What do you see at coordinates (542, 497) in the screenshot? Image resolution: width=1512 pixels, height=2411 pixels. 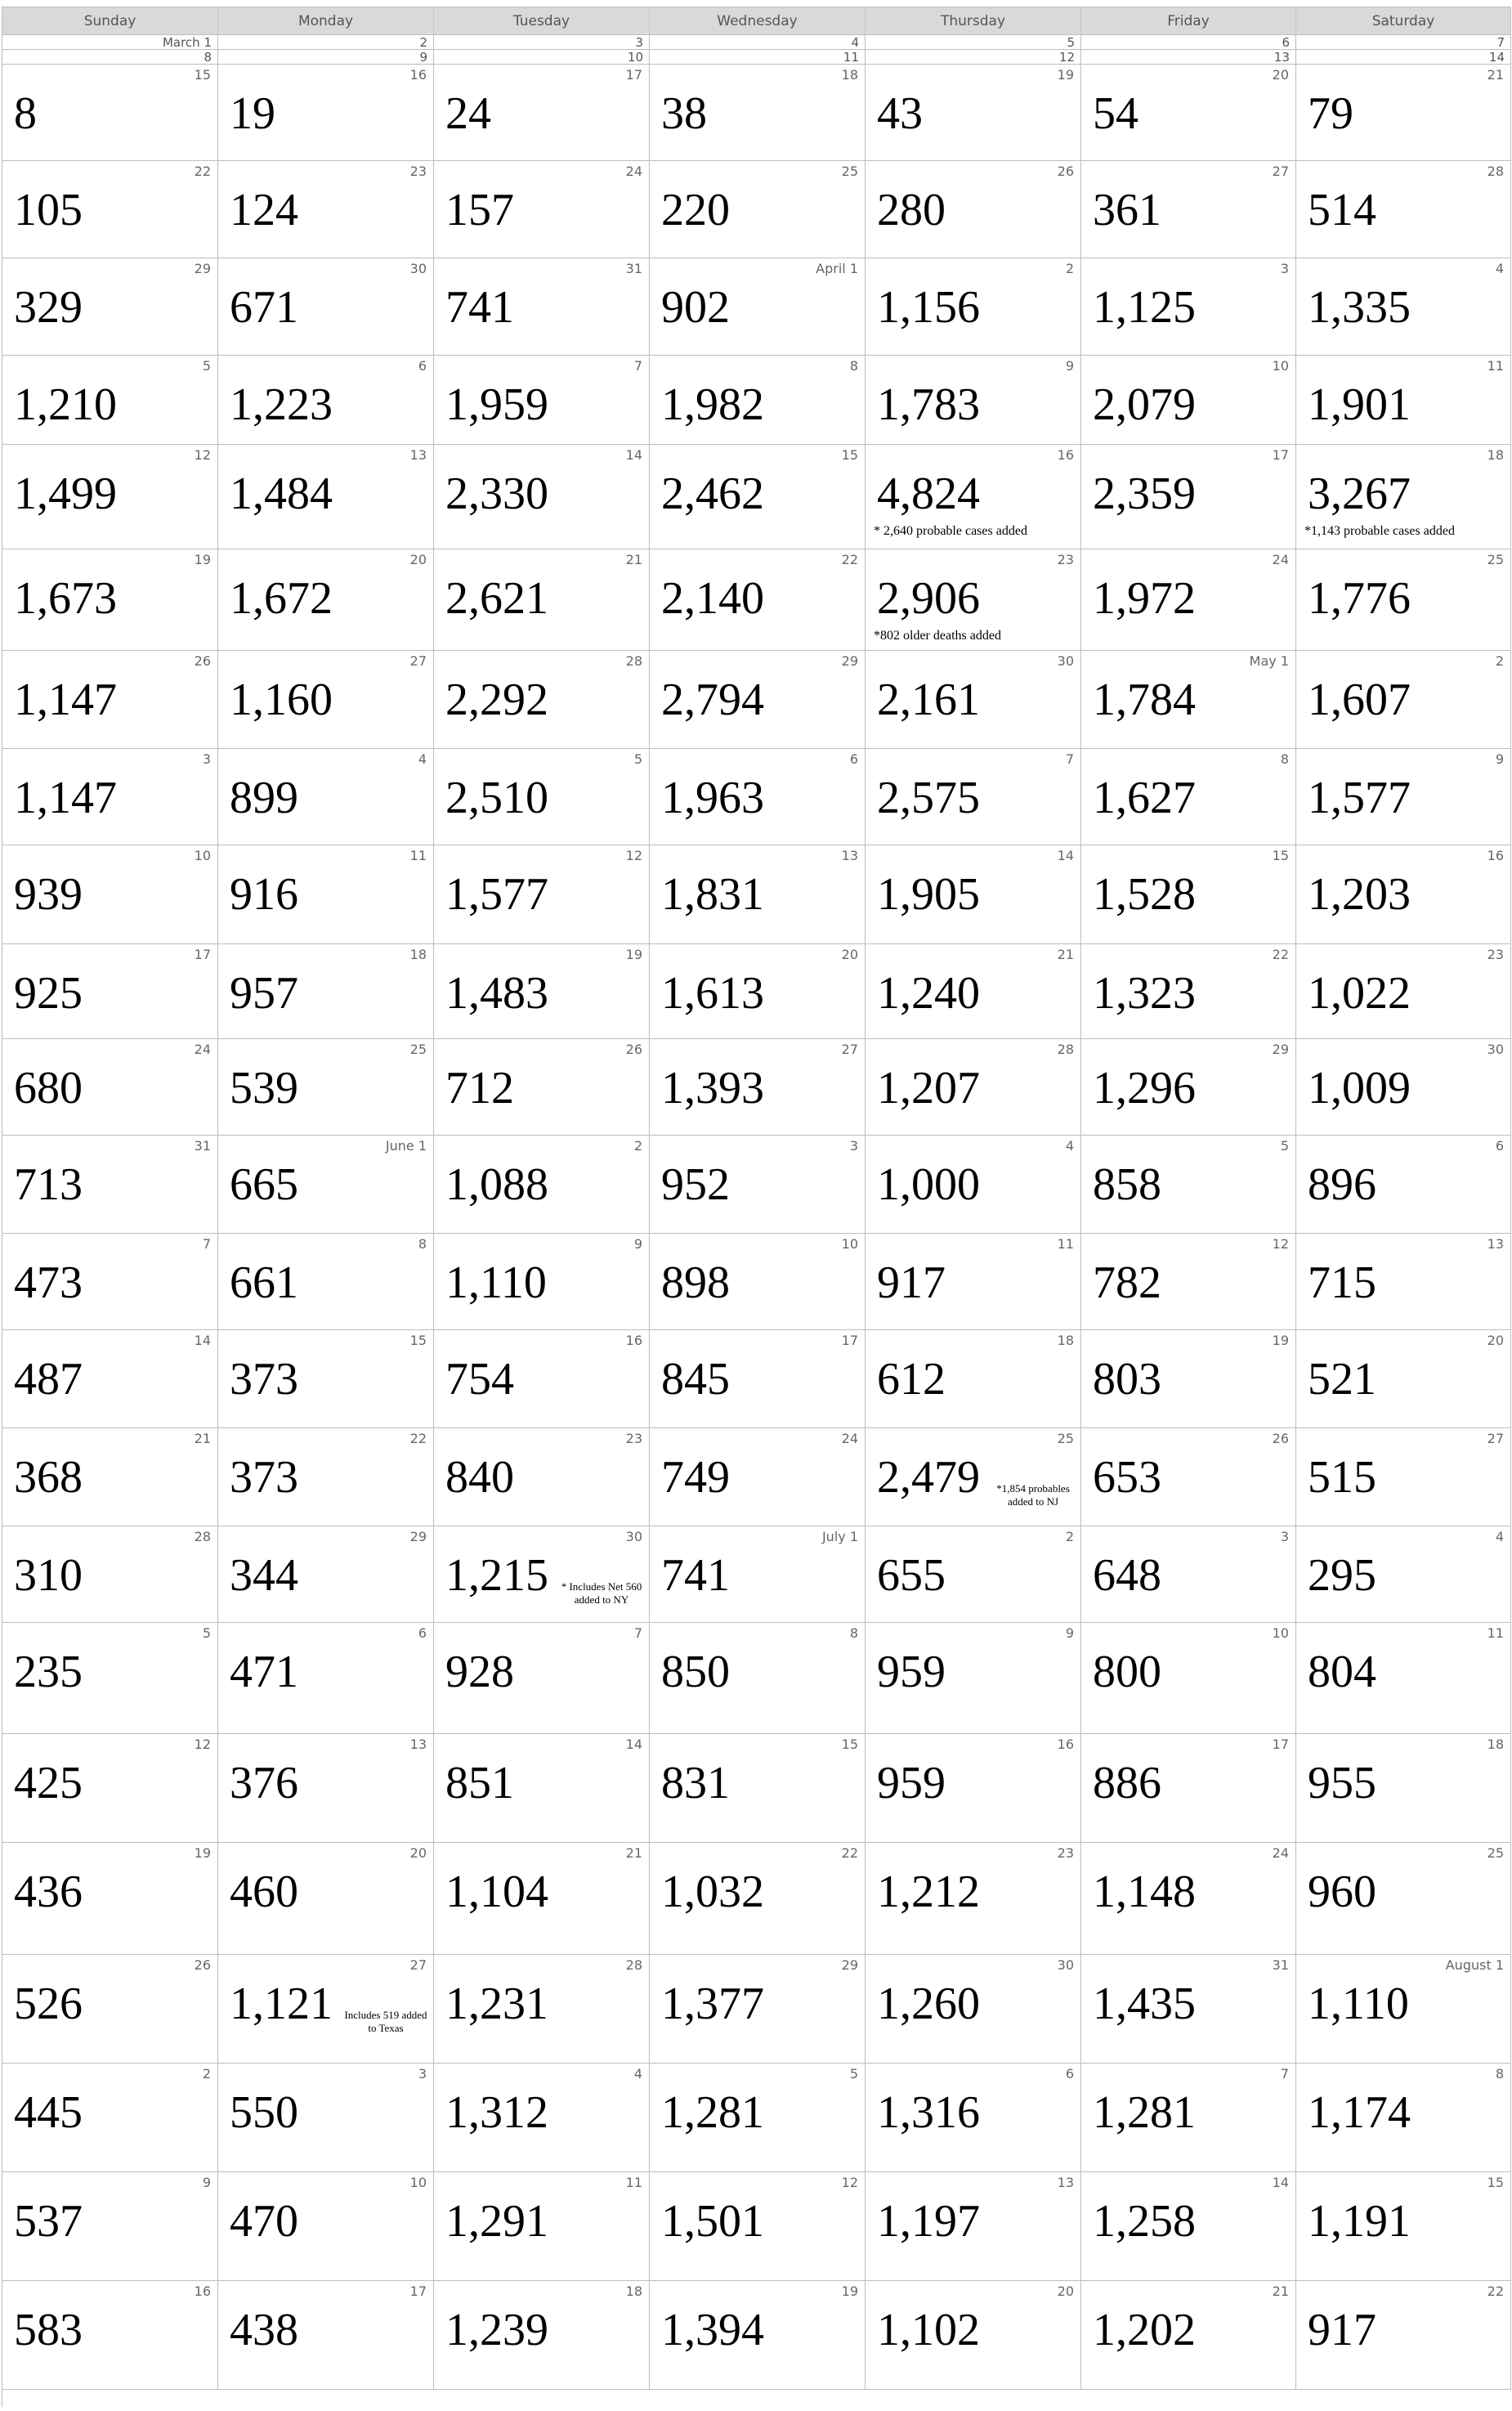 I see `day-cell: 14 2,330` at bounding box center [542, 497].